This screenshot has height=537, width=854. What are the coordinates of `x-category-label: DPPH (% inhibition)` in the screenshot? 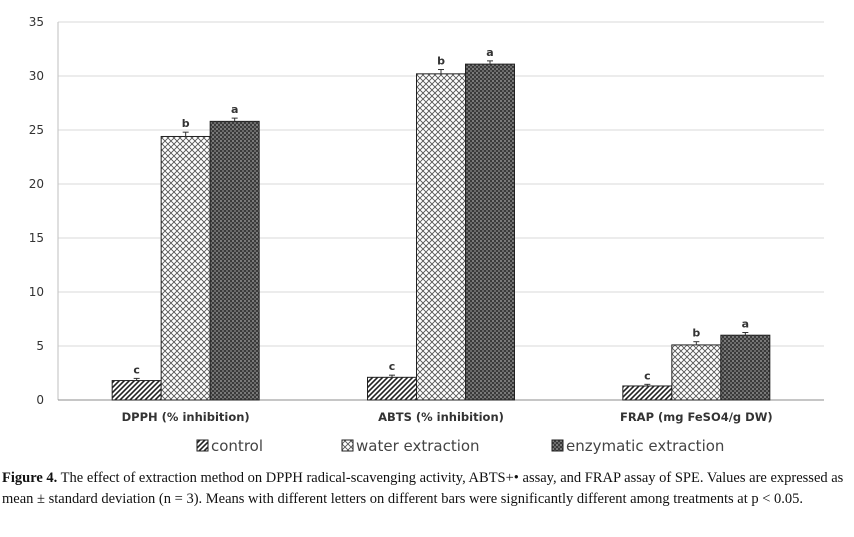 It's located at (186, 417).